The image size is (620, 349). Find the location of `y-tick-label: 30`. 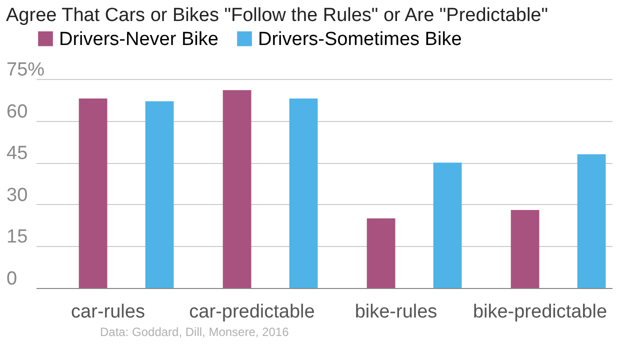

y-tick-label: 30 is located at coordinates (17, 195).